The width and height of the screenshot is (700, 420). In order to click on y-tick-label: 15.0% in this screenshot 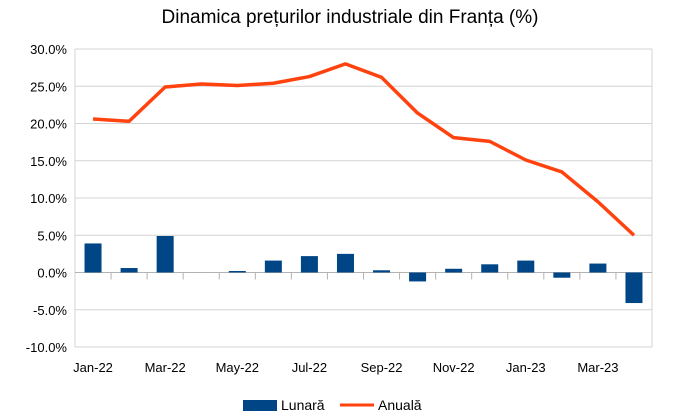, I will do `click(48, 161)`.